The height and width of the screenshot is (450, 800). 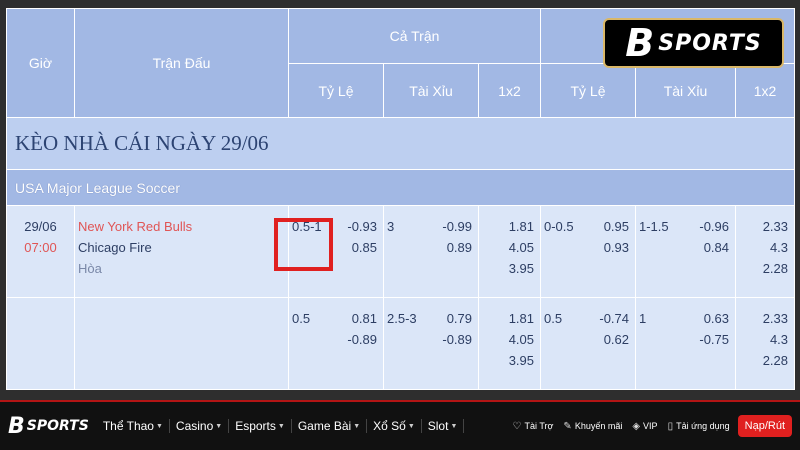 I want to click on nav-item-label: Casino, so click(x=194, y=426).